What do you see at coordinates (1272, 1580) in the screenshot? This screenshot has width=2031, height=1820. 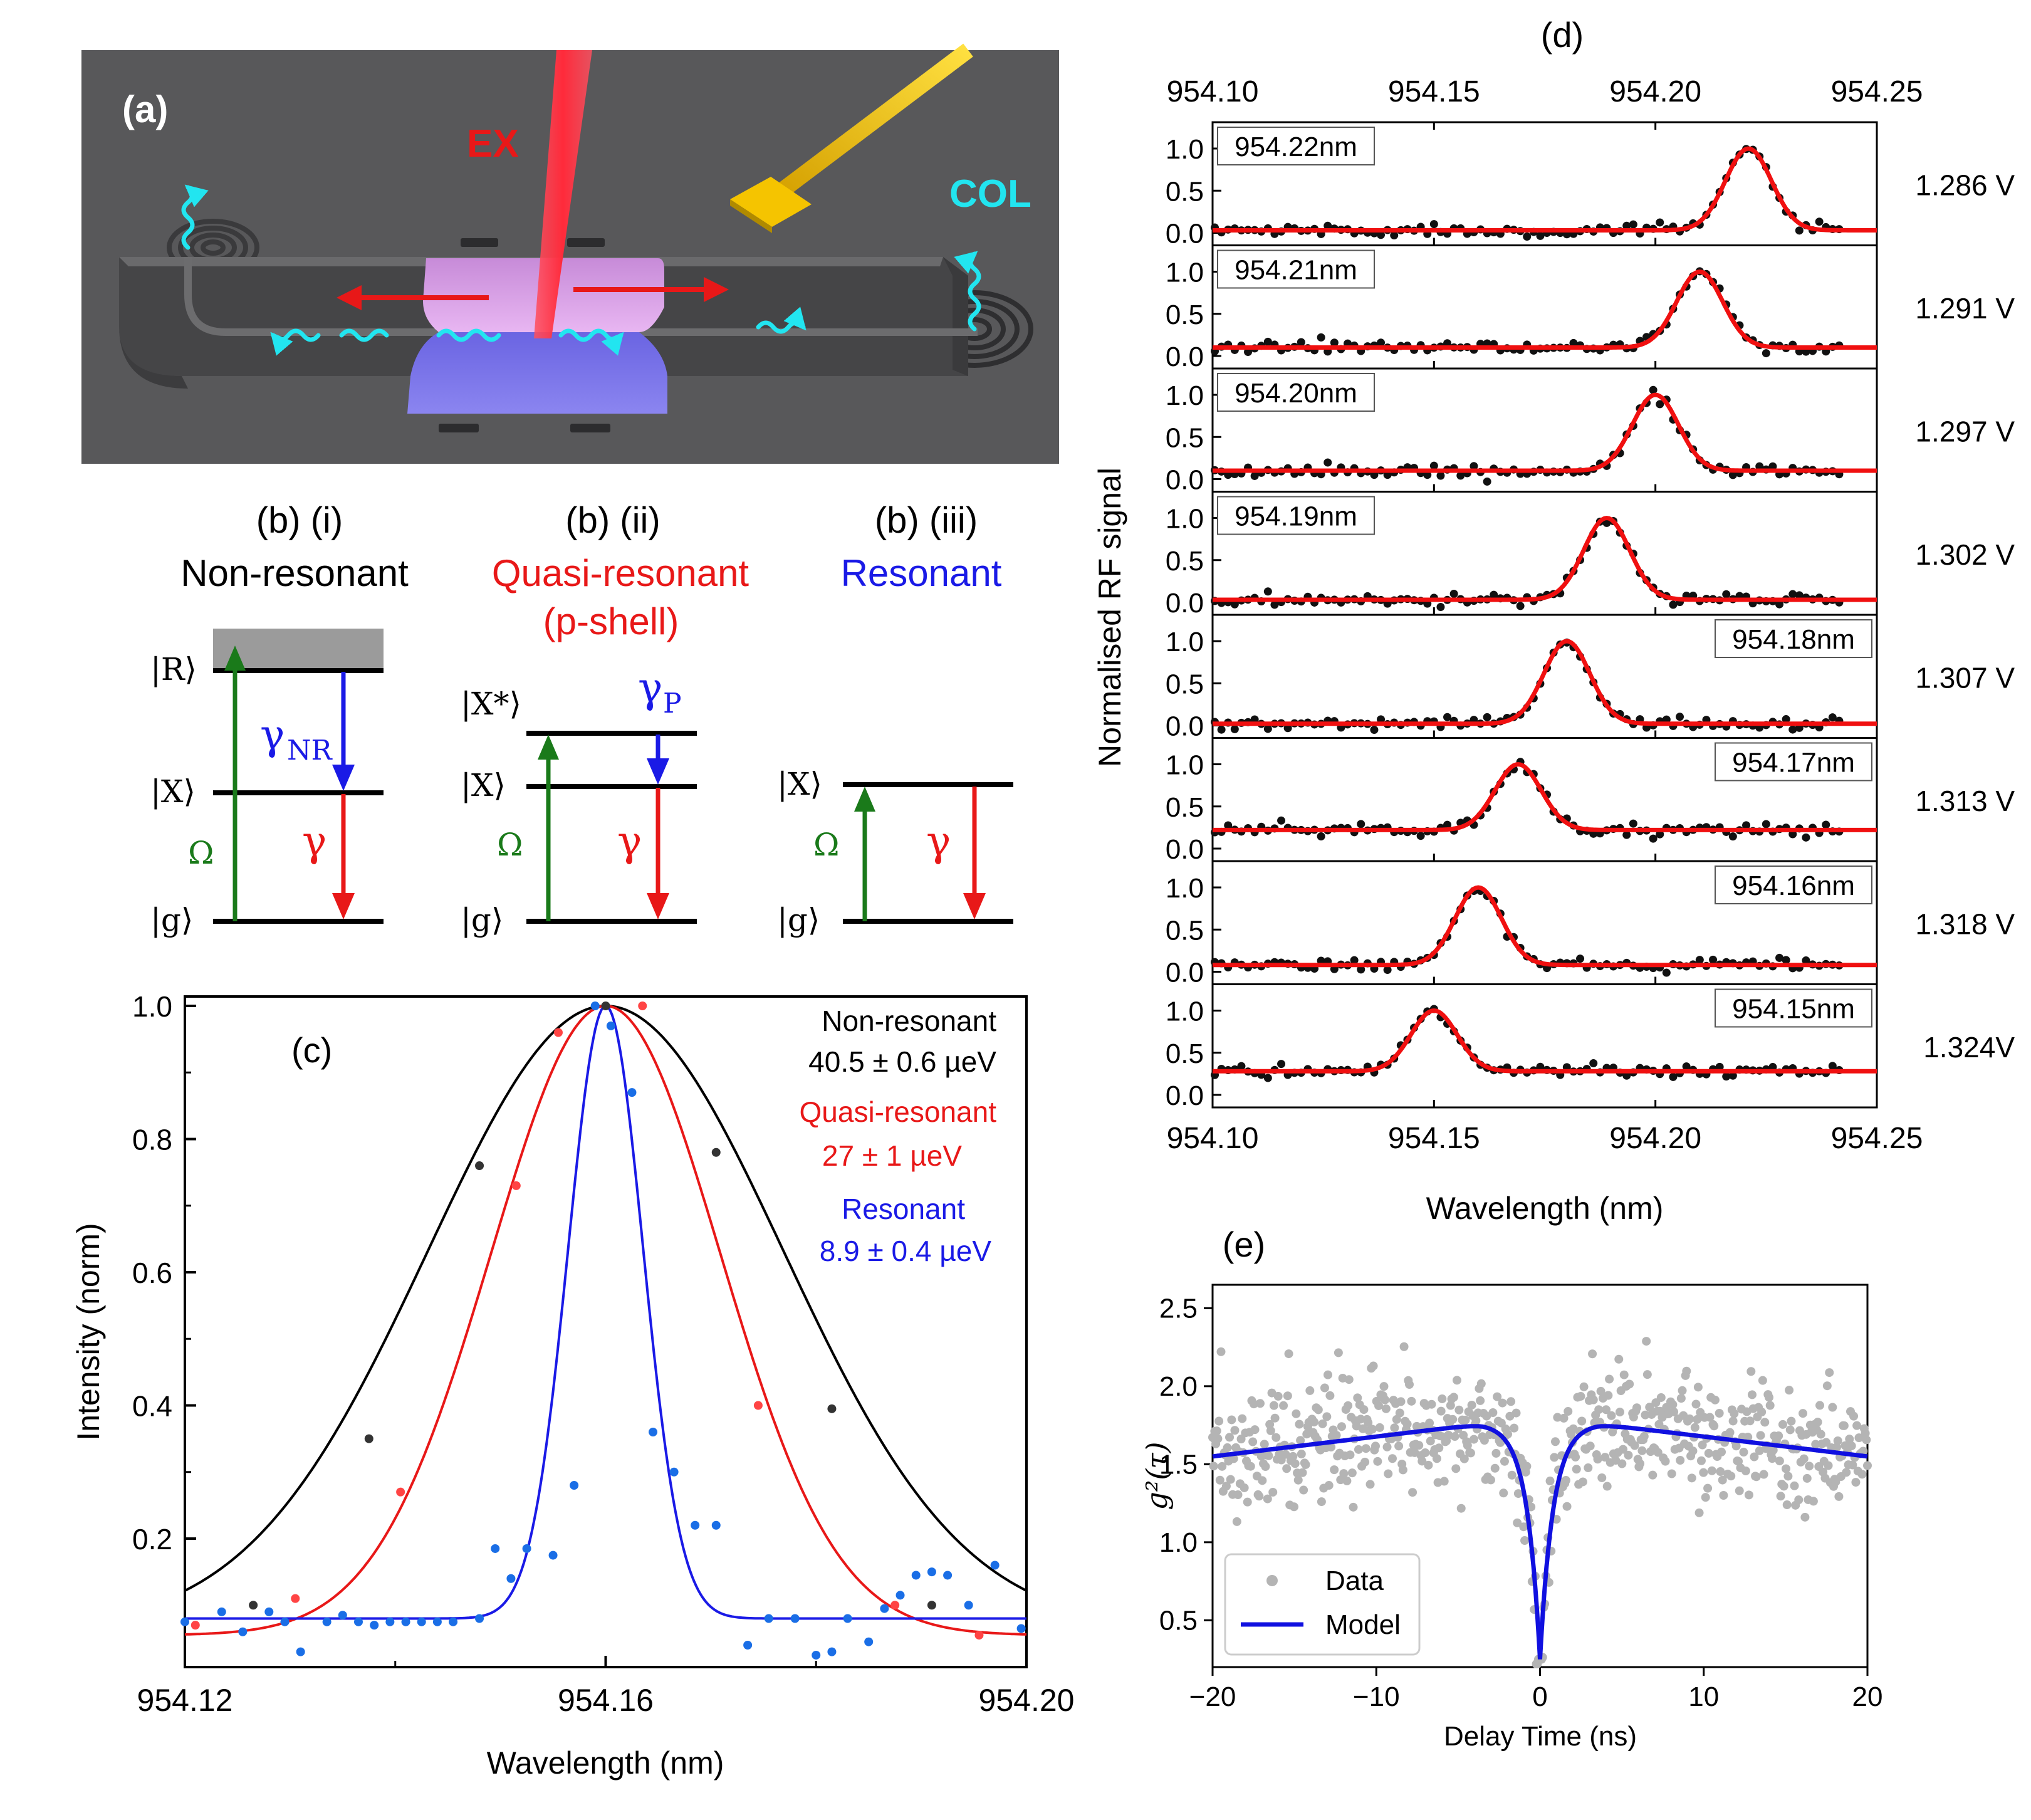 I see `legend-data-marker` at bounding box center [1272, 1580].